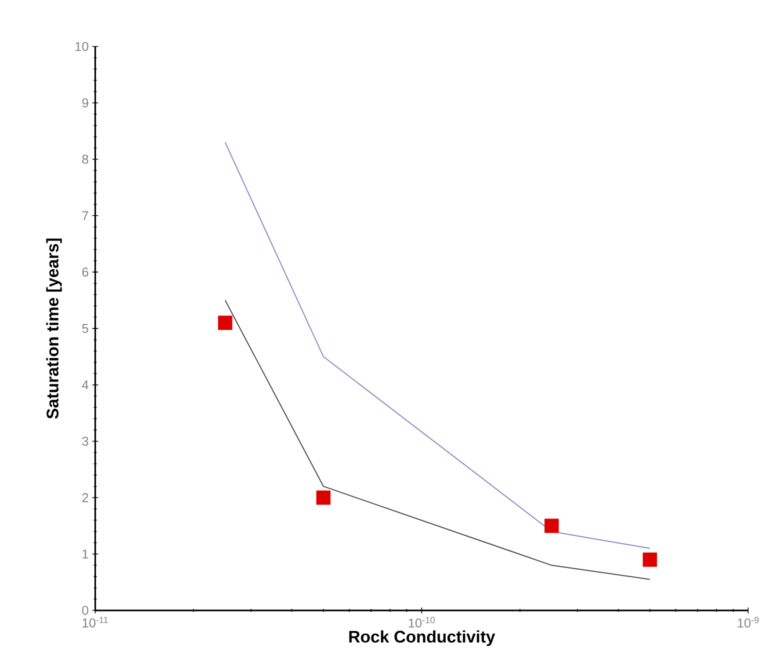 This screenshot has width=769, height=670. What do you see at coordinates (85, 103) in the screenshot?
I see `y-tick-label: 9` at bounding box center [85, 103].